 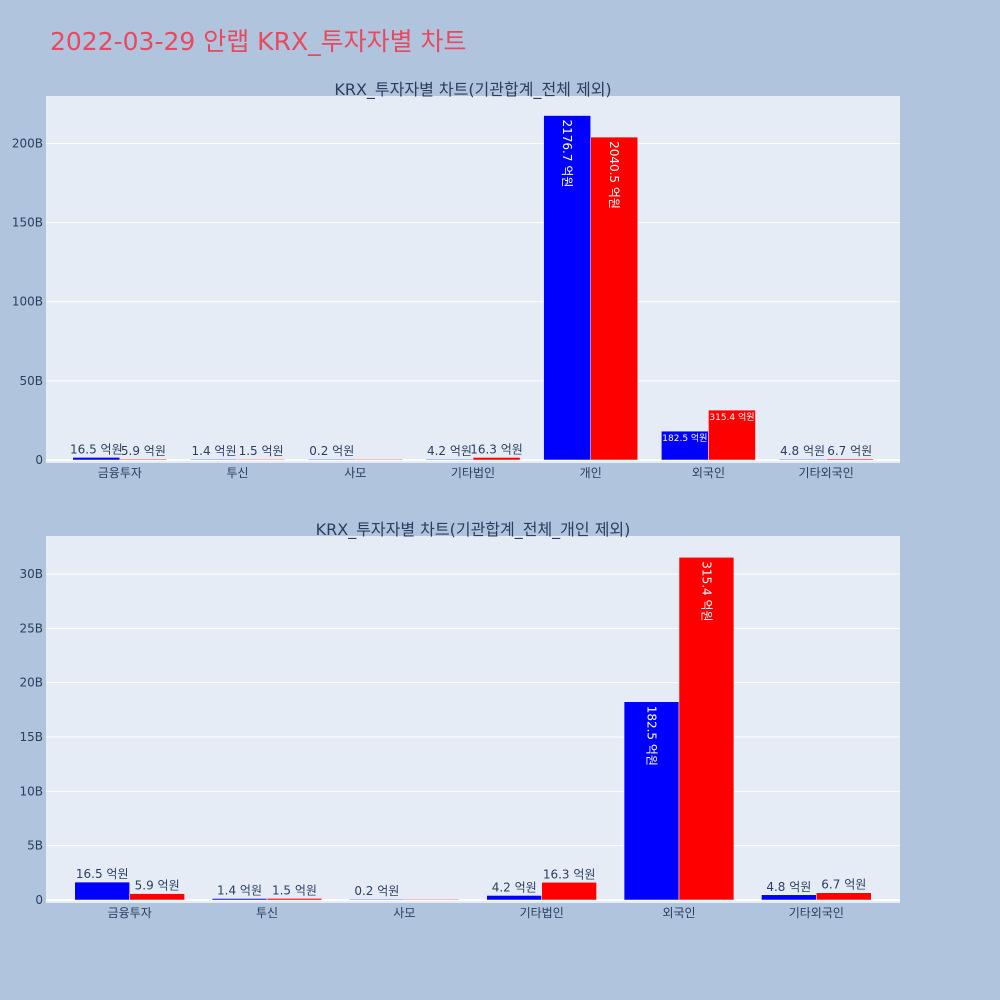 I want to click on data-label: 2040.5 억원, so click(x=614, y=175).